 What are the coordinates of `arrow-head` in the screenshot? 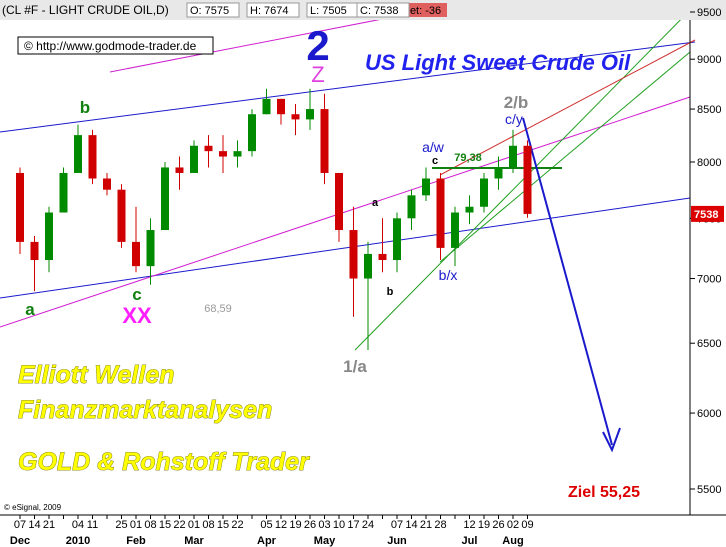 It's located at (611, 440).